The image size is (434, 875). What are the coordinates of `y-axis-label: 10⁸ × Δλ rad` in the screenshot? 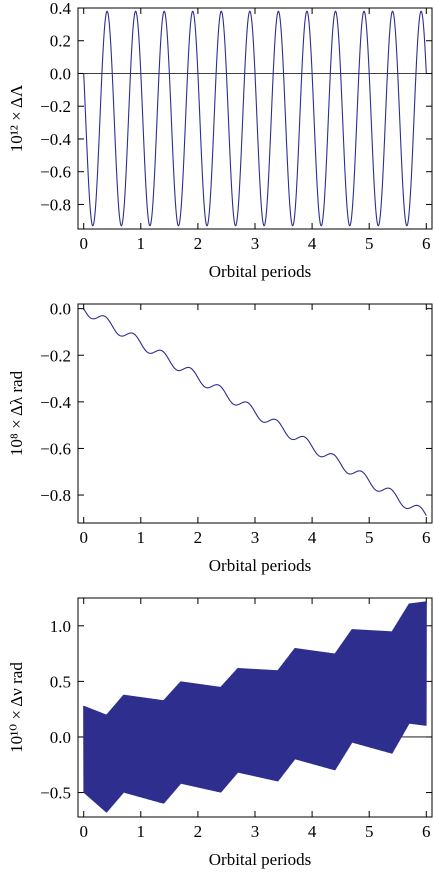 It's located at (16, 413).